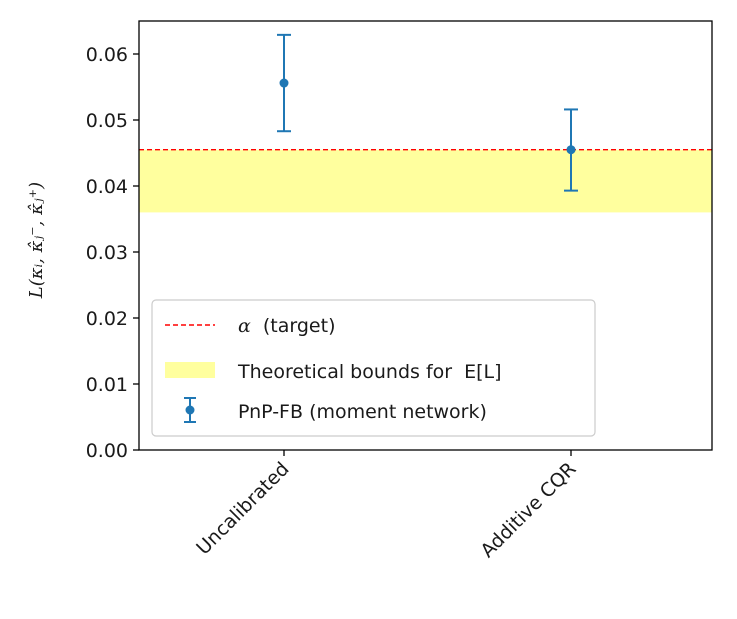 The image size is (737, 619). Describe the element at coordinates (107, 253) in the screenshot. I see `y-tick-label: 0.03` at that location.